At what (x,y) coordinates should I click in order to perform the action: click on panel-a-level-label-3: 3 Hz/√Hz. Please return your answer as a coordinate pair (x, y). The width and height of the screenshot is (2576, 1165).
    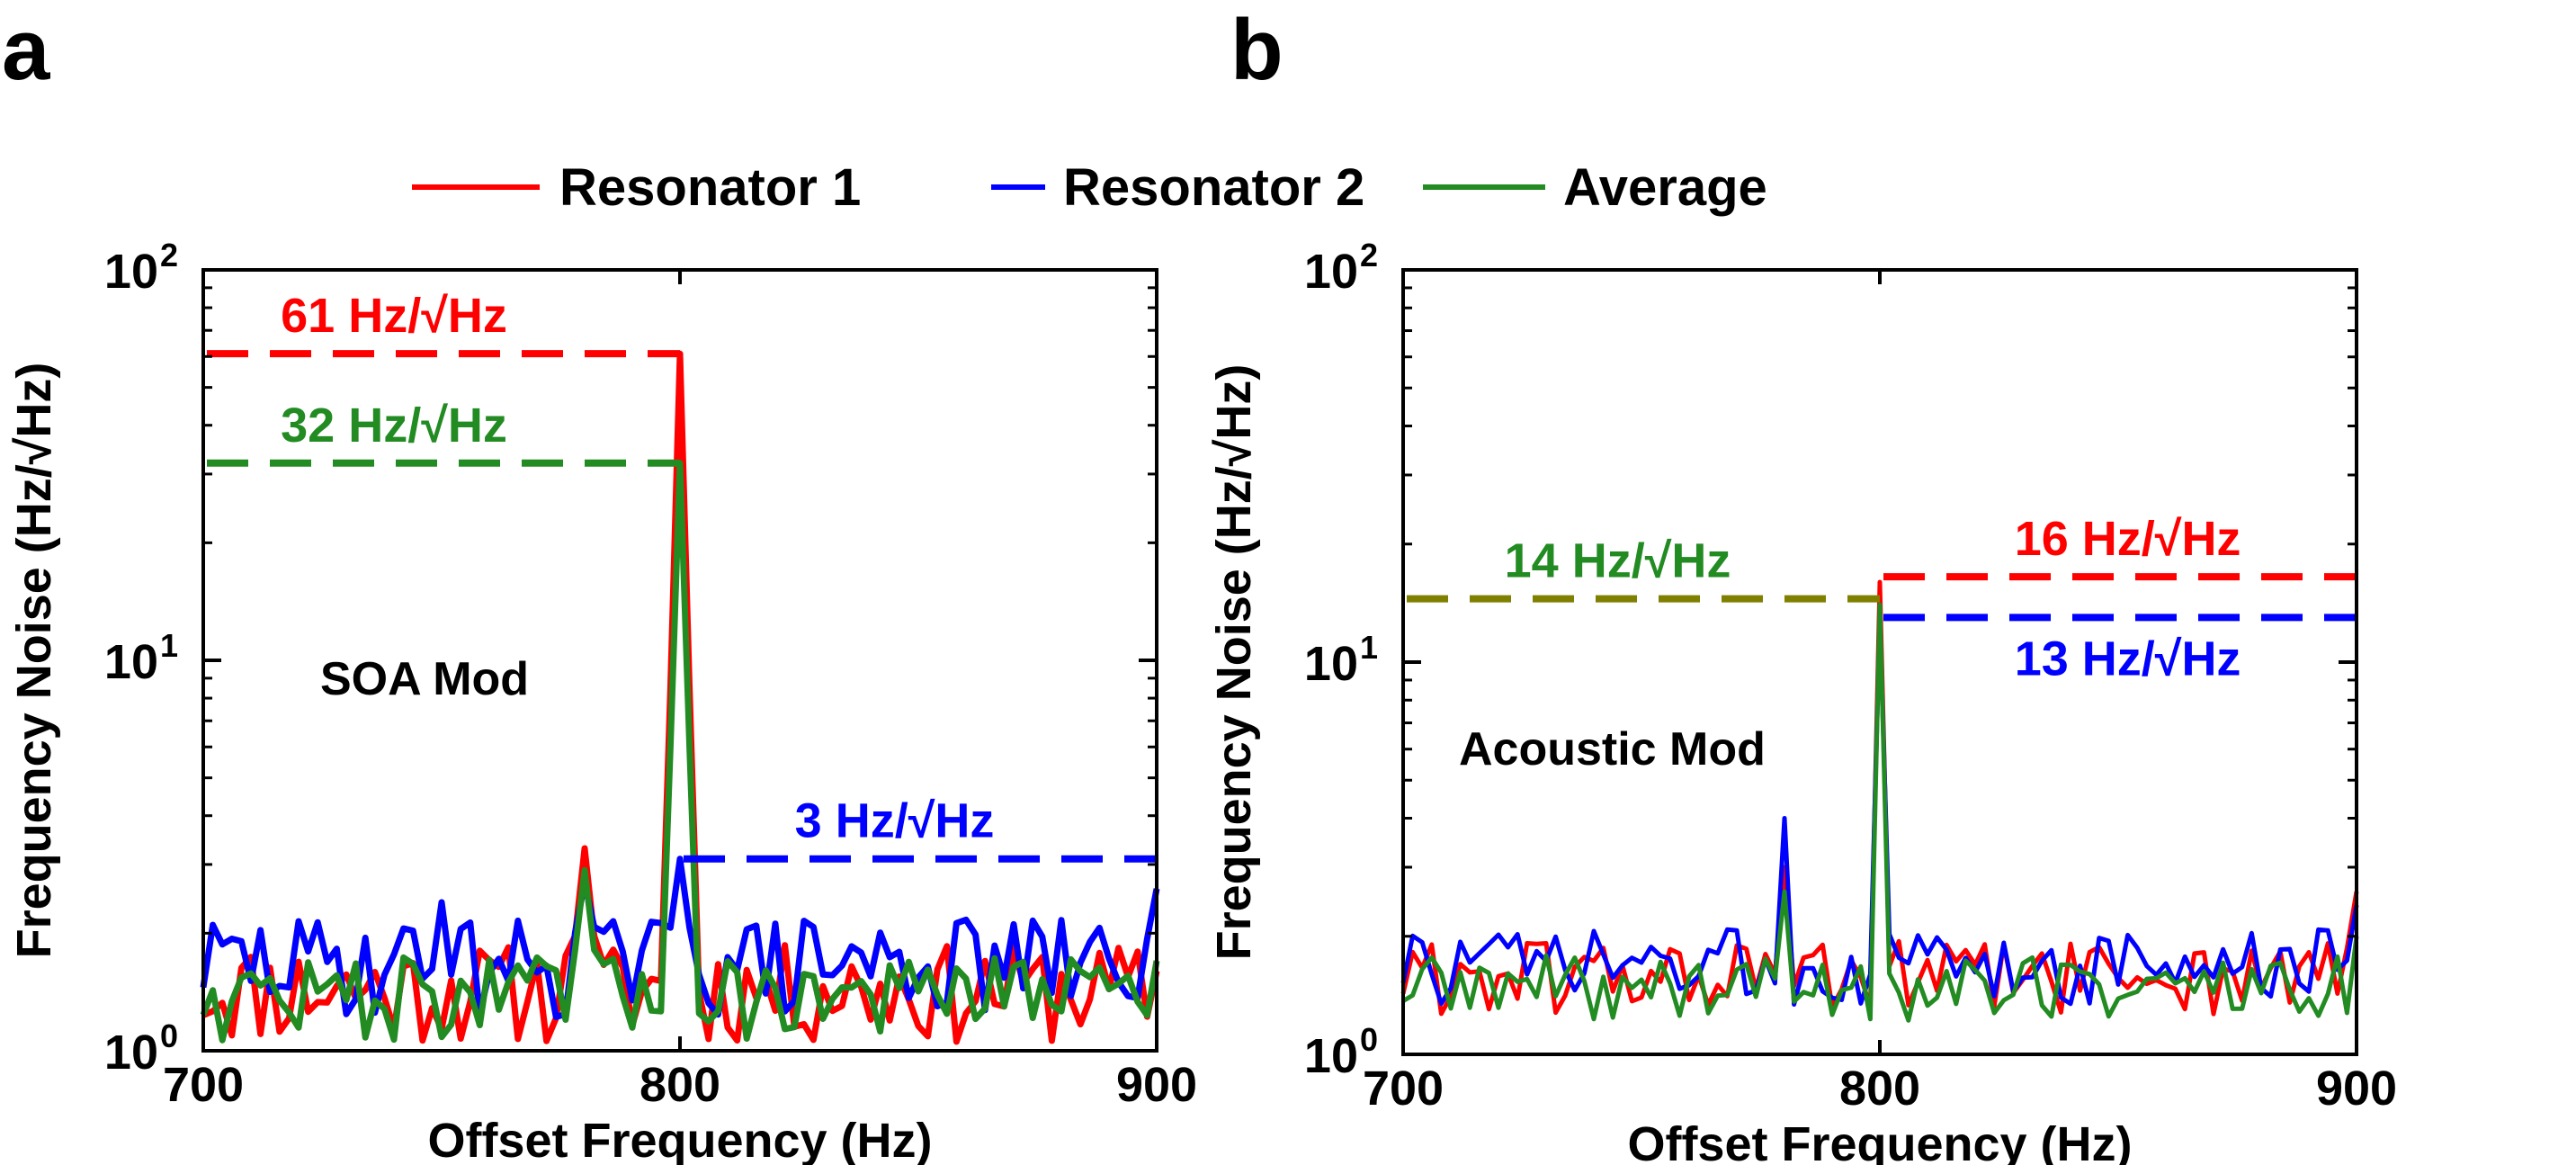
    Looking at the image, I should click on (895, 821).